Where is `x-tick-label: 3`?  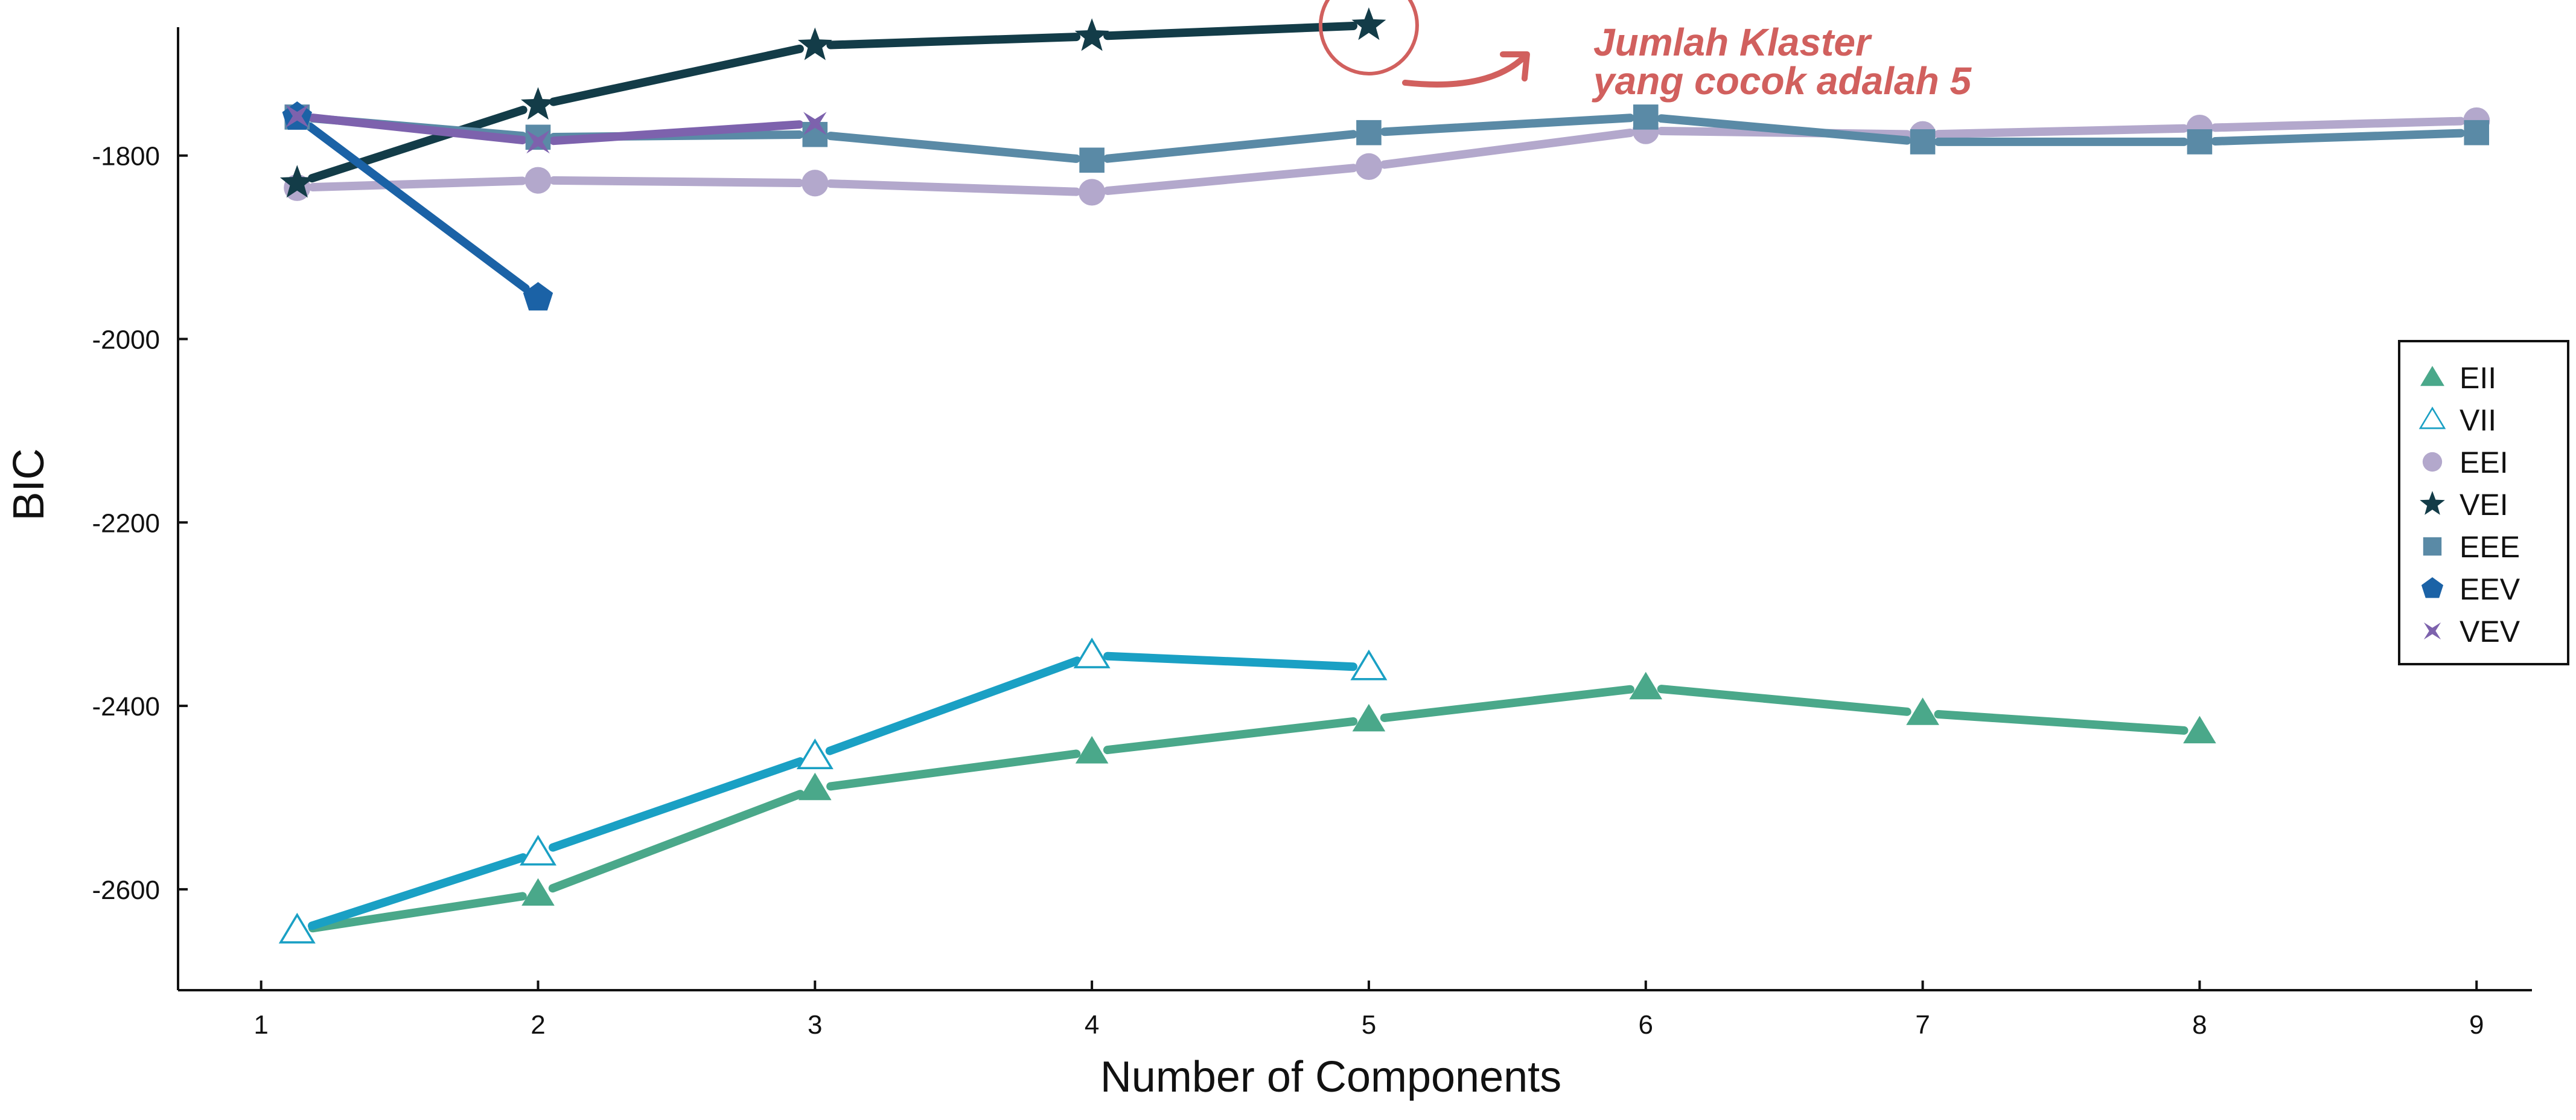
x-tick-label: 3 is located at coordinates (815, 1025).